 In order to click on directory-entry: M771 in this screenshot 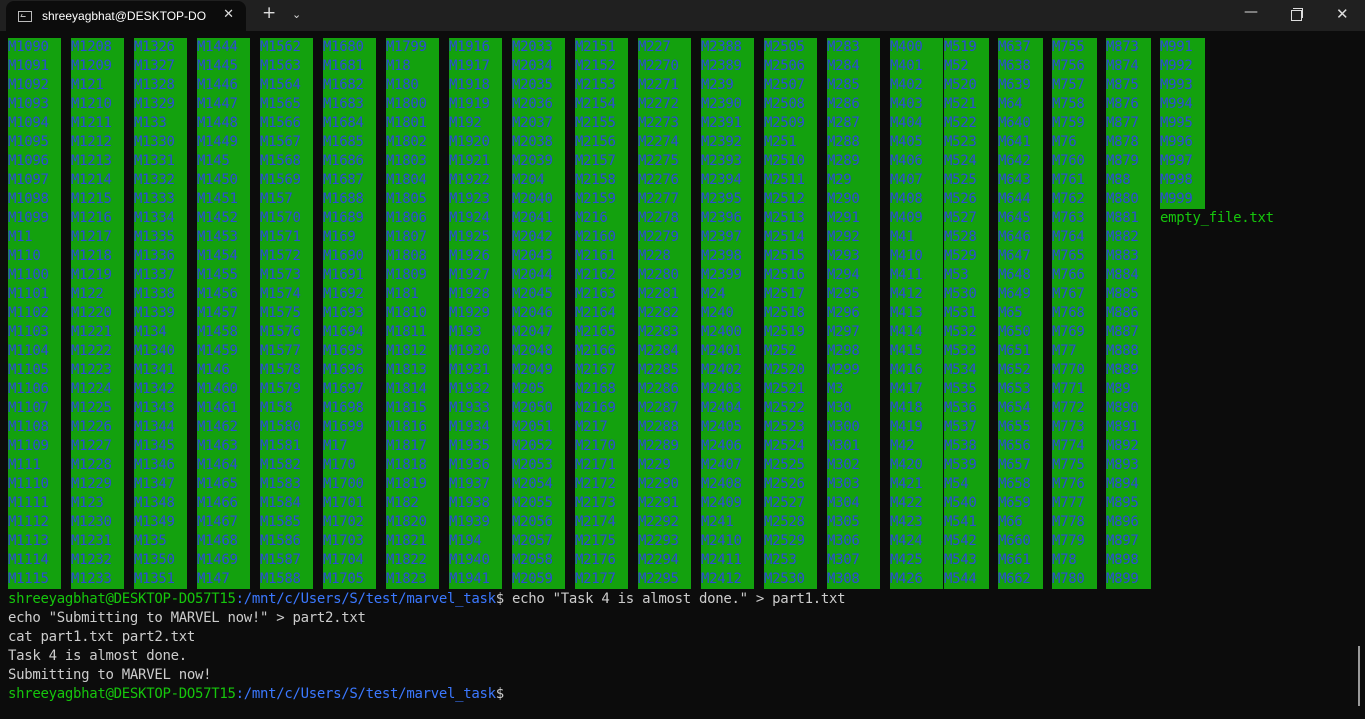, I will do `click(1074, 389)`.